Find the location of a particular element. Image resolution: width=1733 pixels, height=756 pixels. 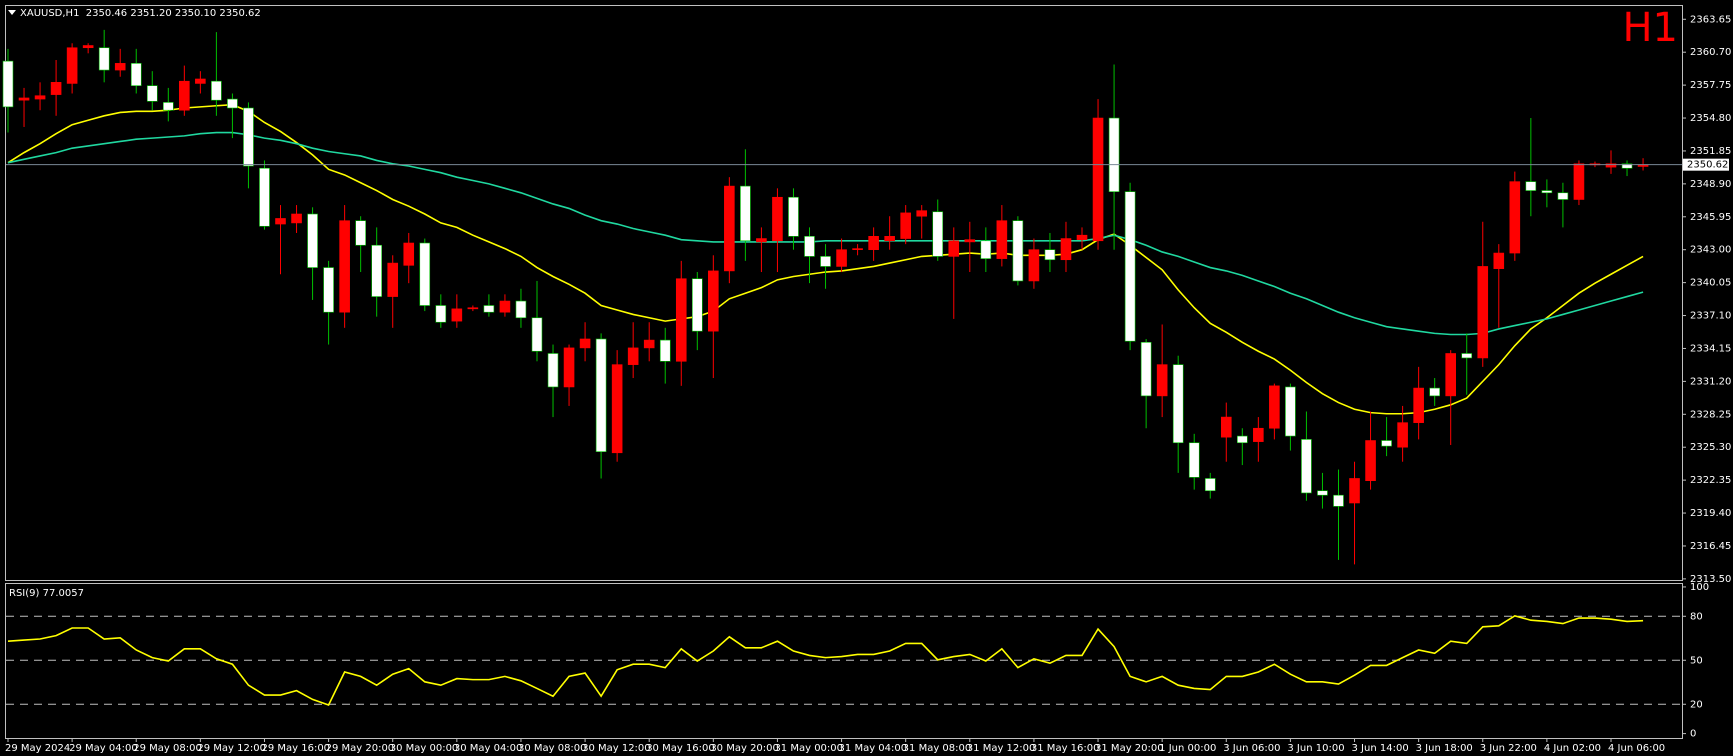

current-price-box is located at coordinates (1706, 164).